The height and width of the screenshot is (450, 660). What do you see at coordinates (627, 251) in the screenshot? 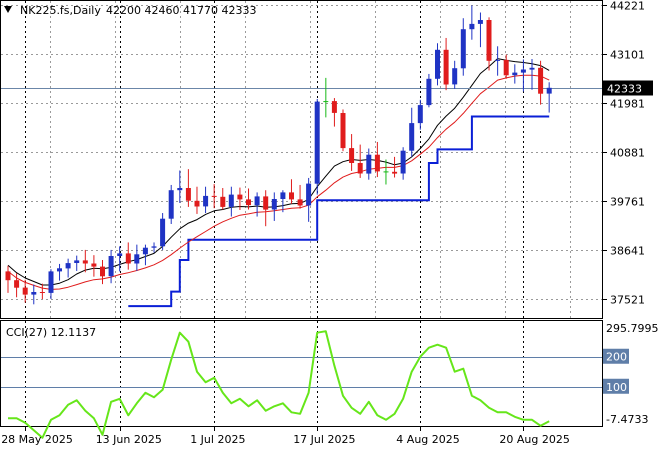
I see `price-tick-label: 38641` at bounding box center [627, 251].